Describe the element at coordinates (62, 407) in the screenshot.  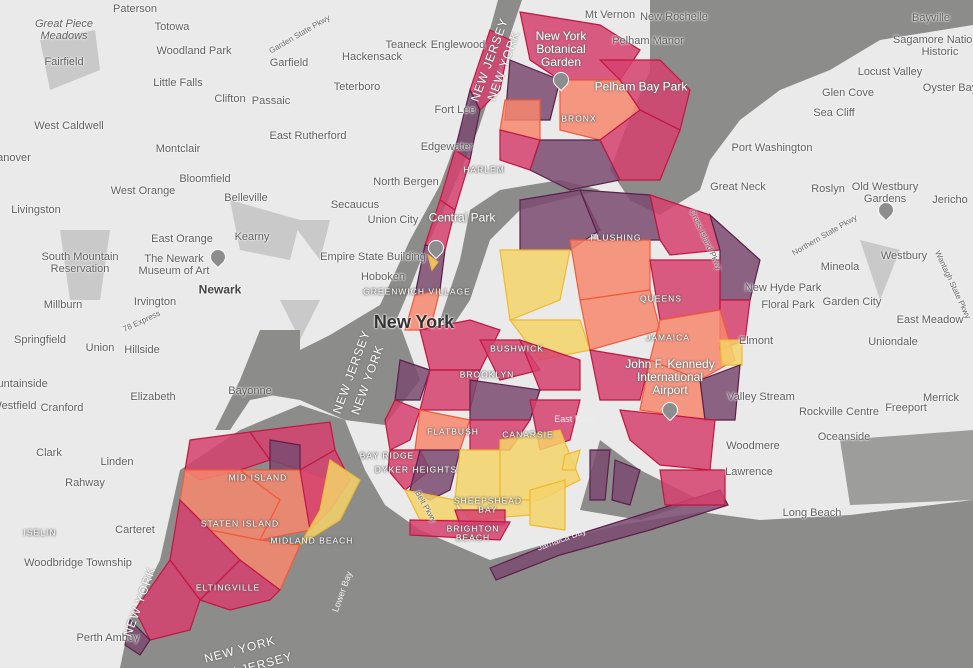
I see `map-label: Cranford` at that location.